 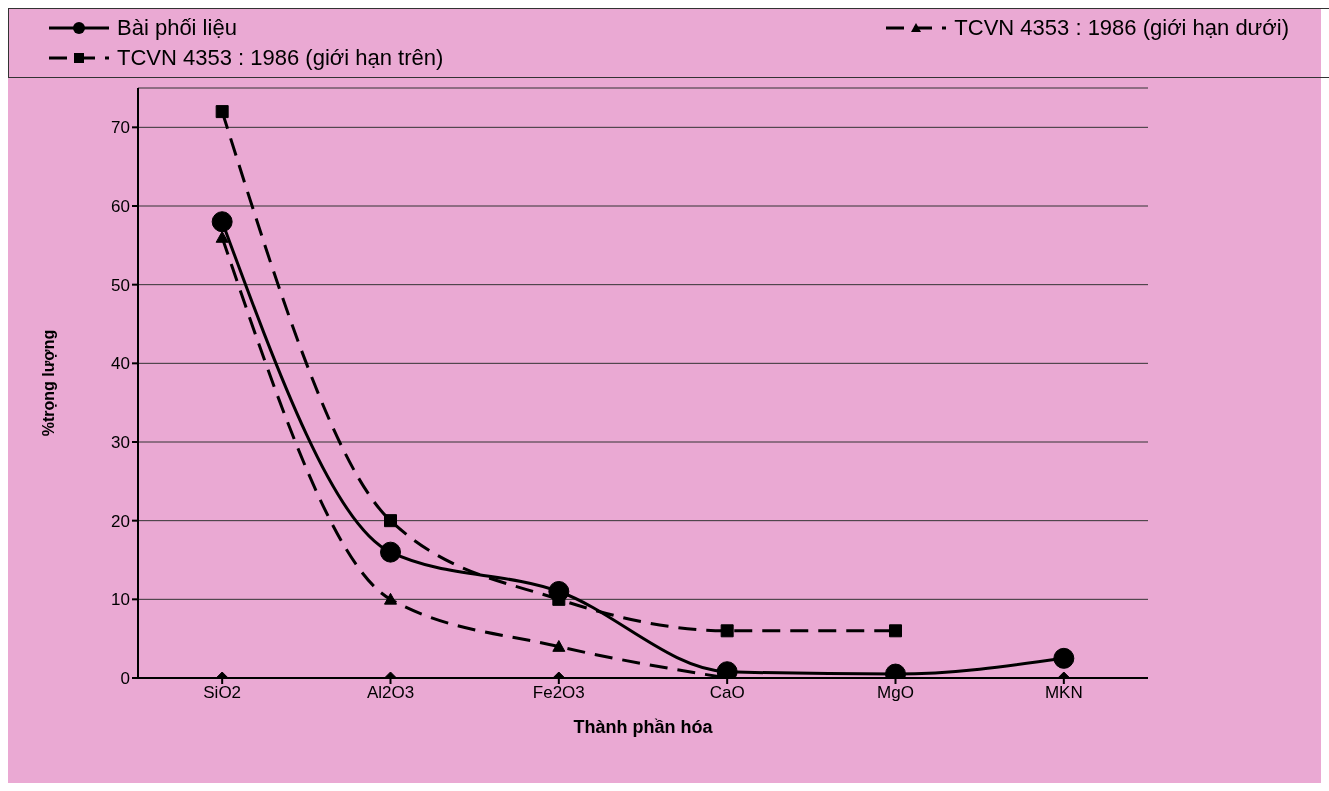 I want to click on y-tick-label: 0, so click(x=125, y=679).